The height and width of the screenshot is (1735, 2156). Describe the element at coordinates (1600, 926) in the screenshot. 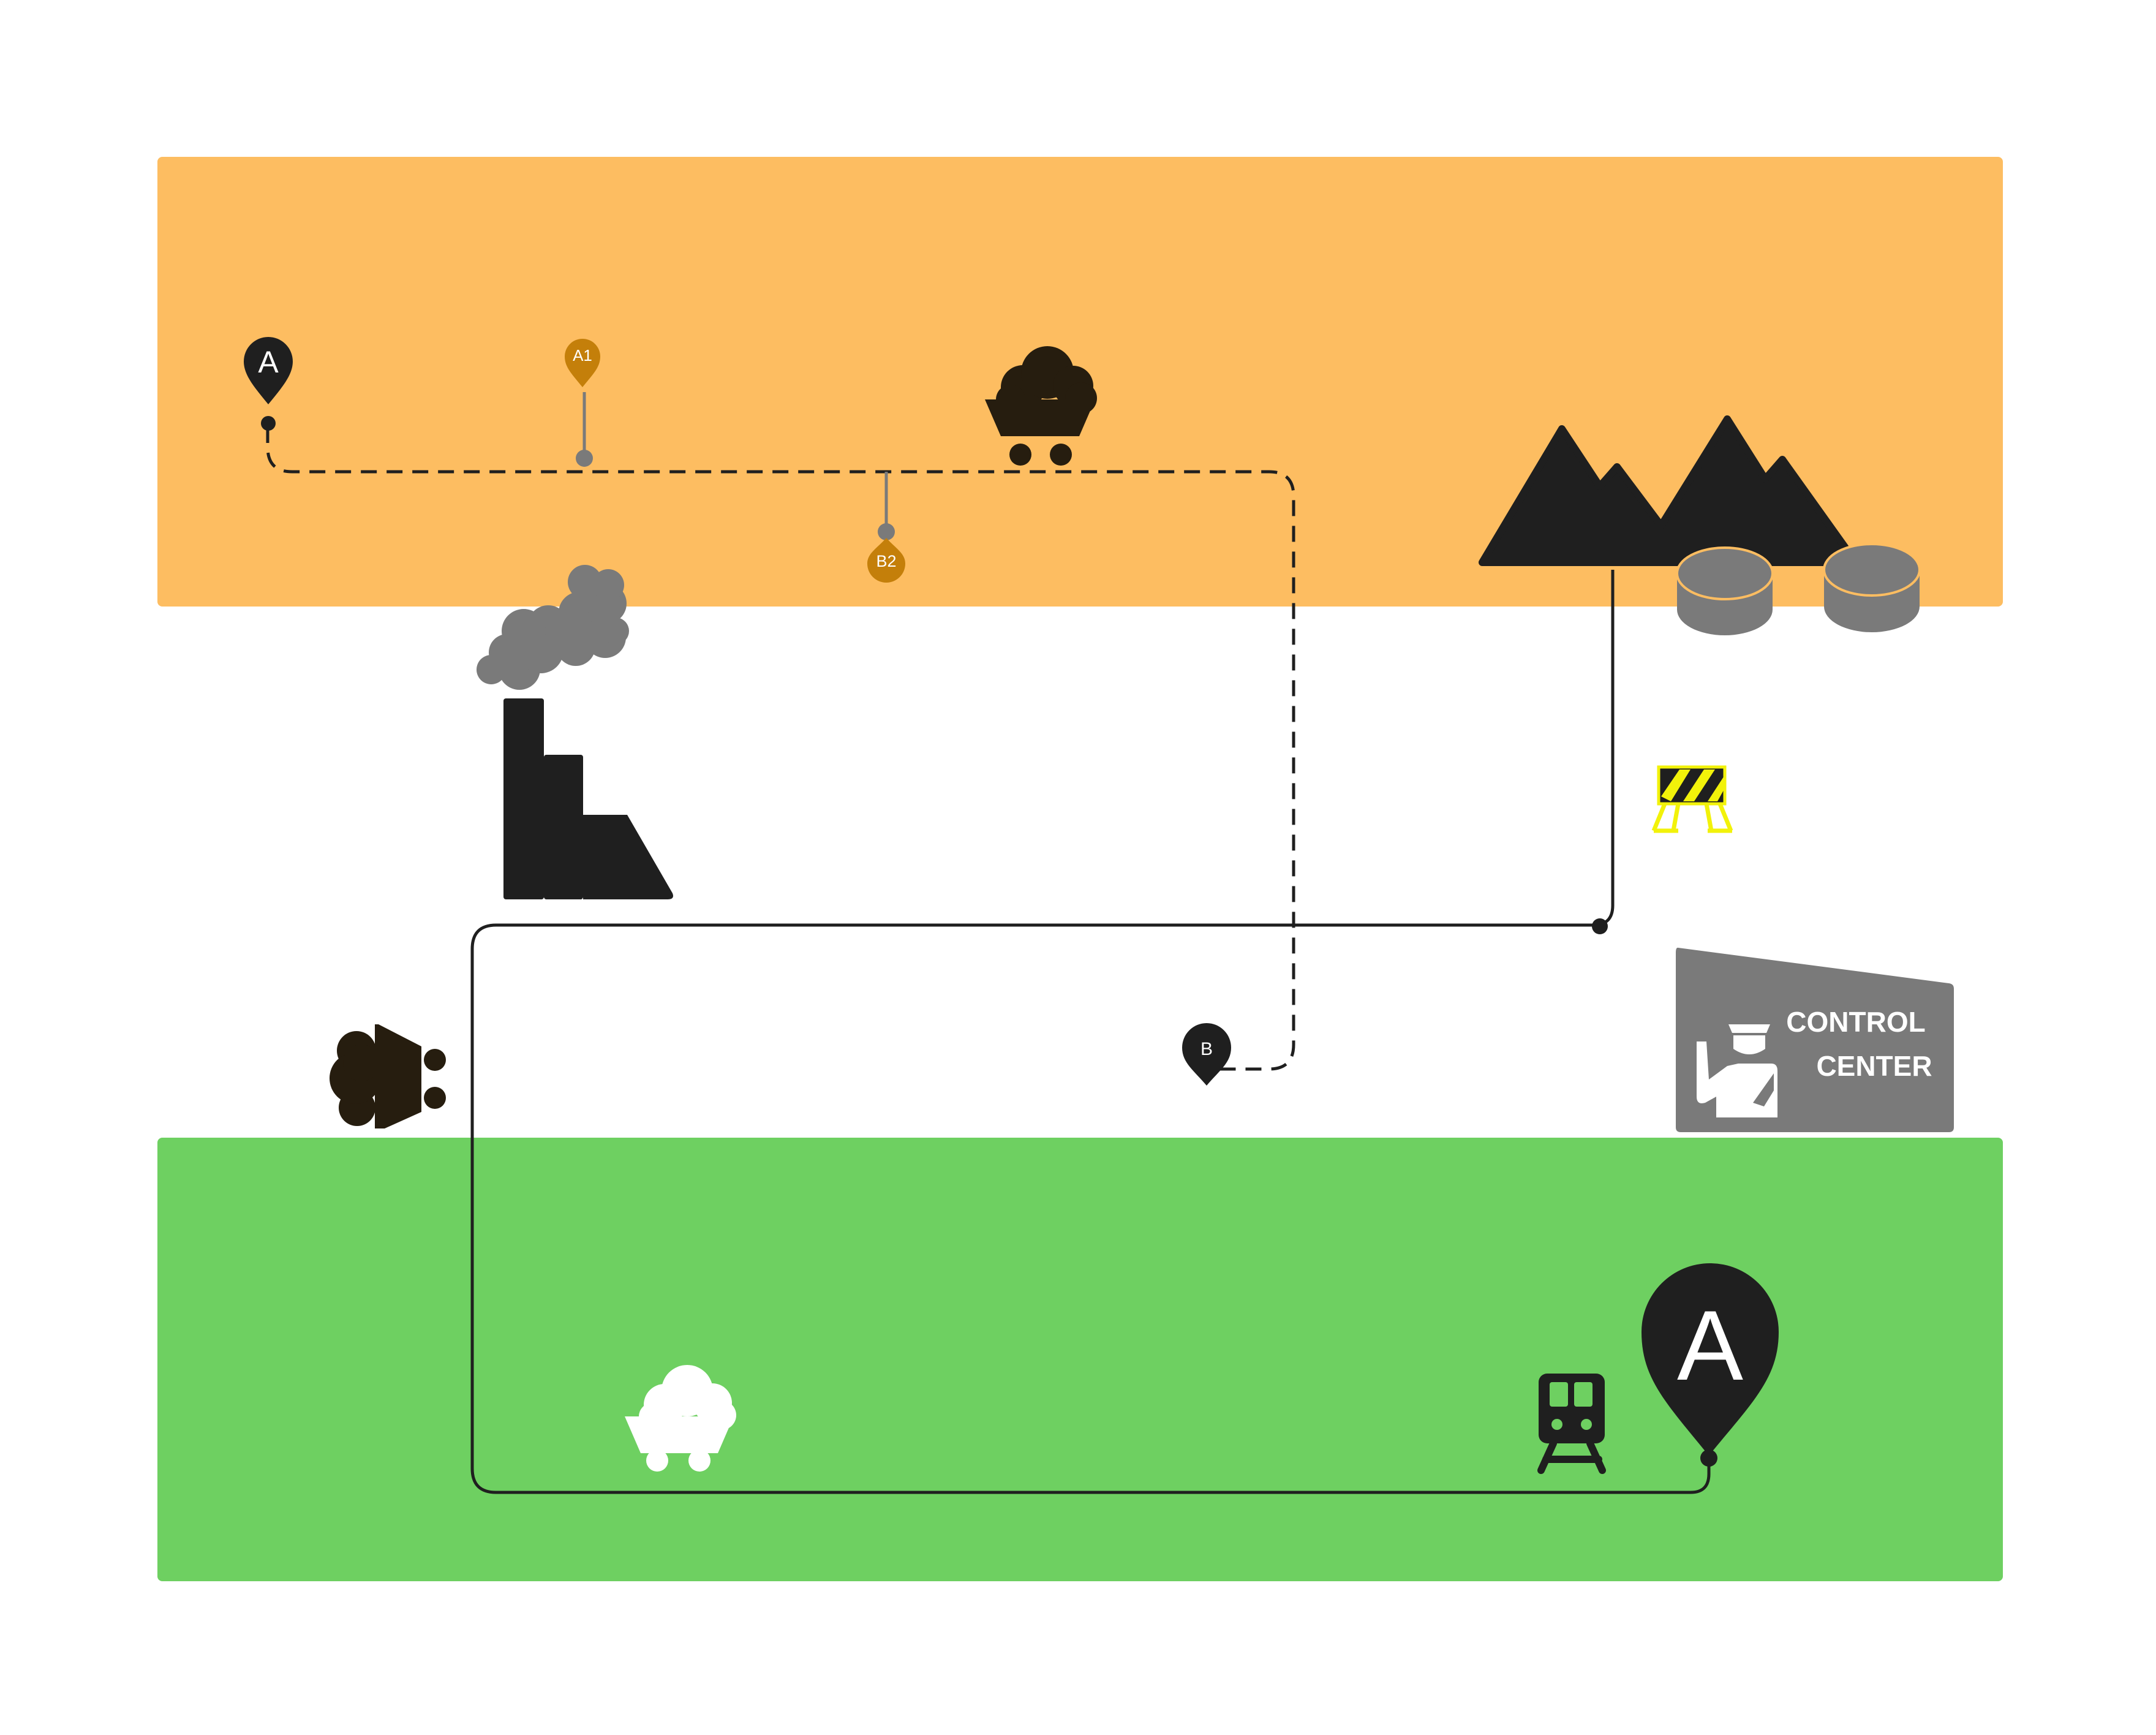

I see `route-junction-dot` at that location.